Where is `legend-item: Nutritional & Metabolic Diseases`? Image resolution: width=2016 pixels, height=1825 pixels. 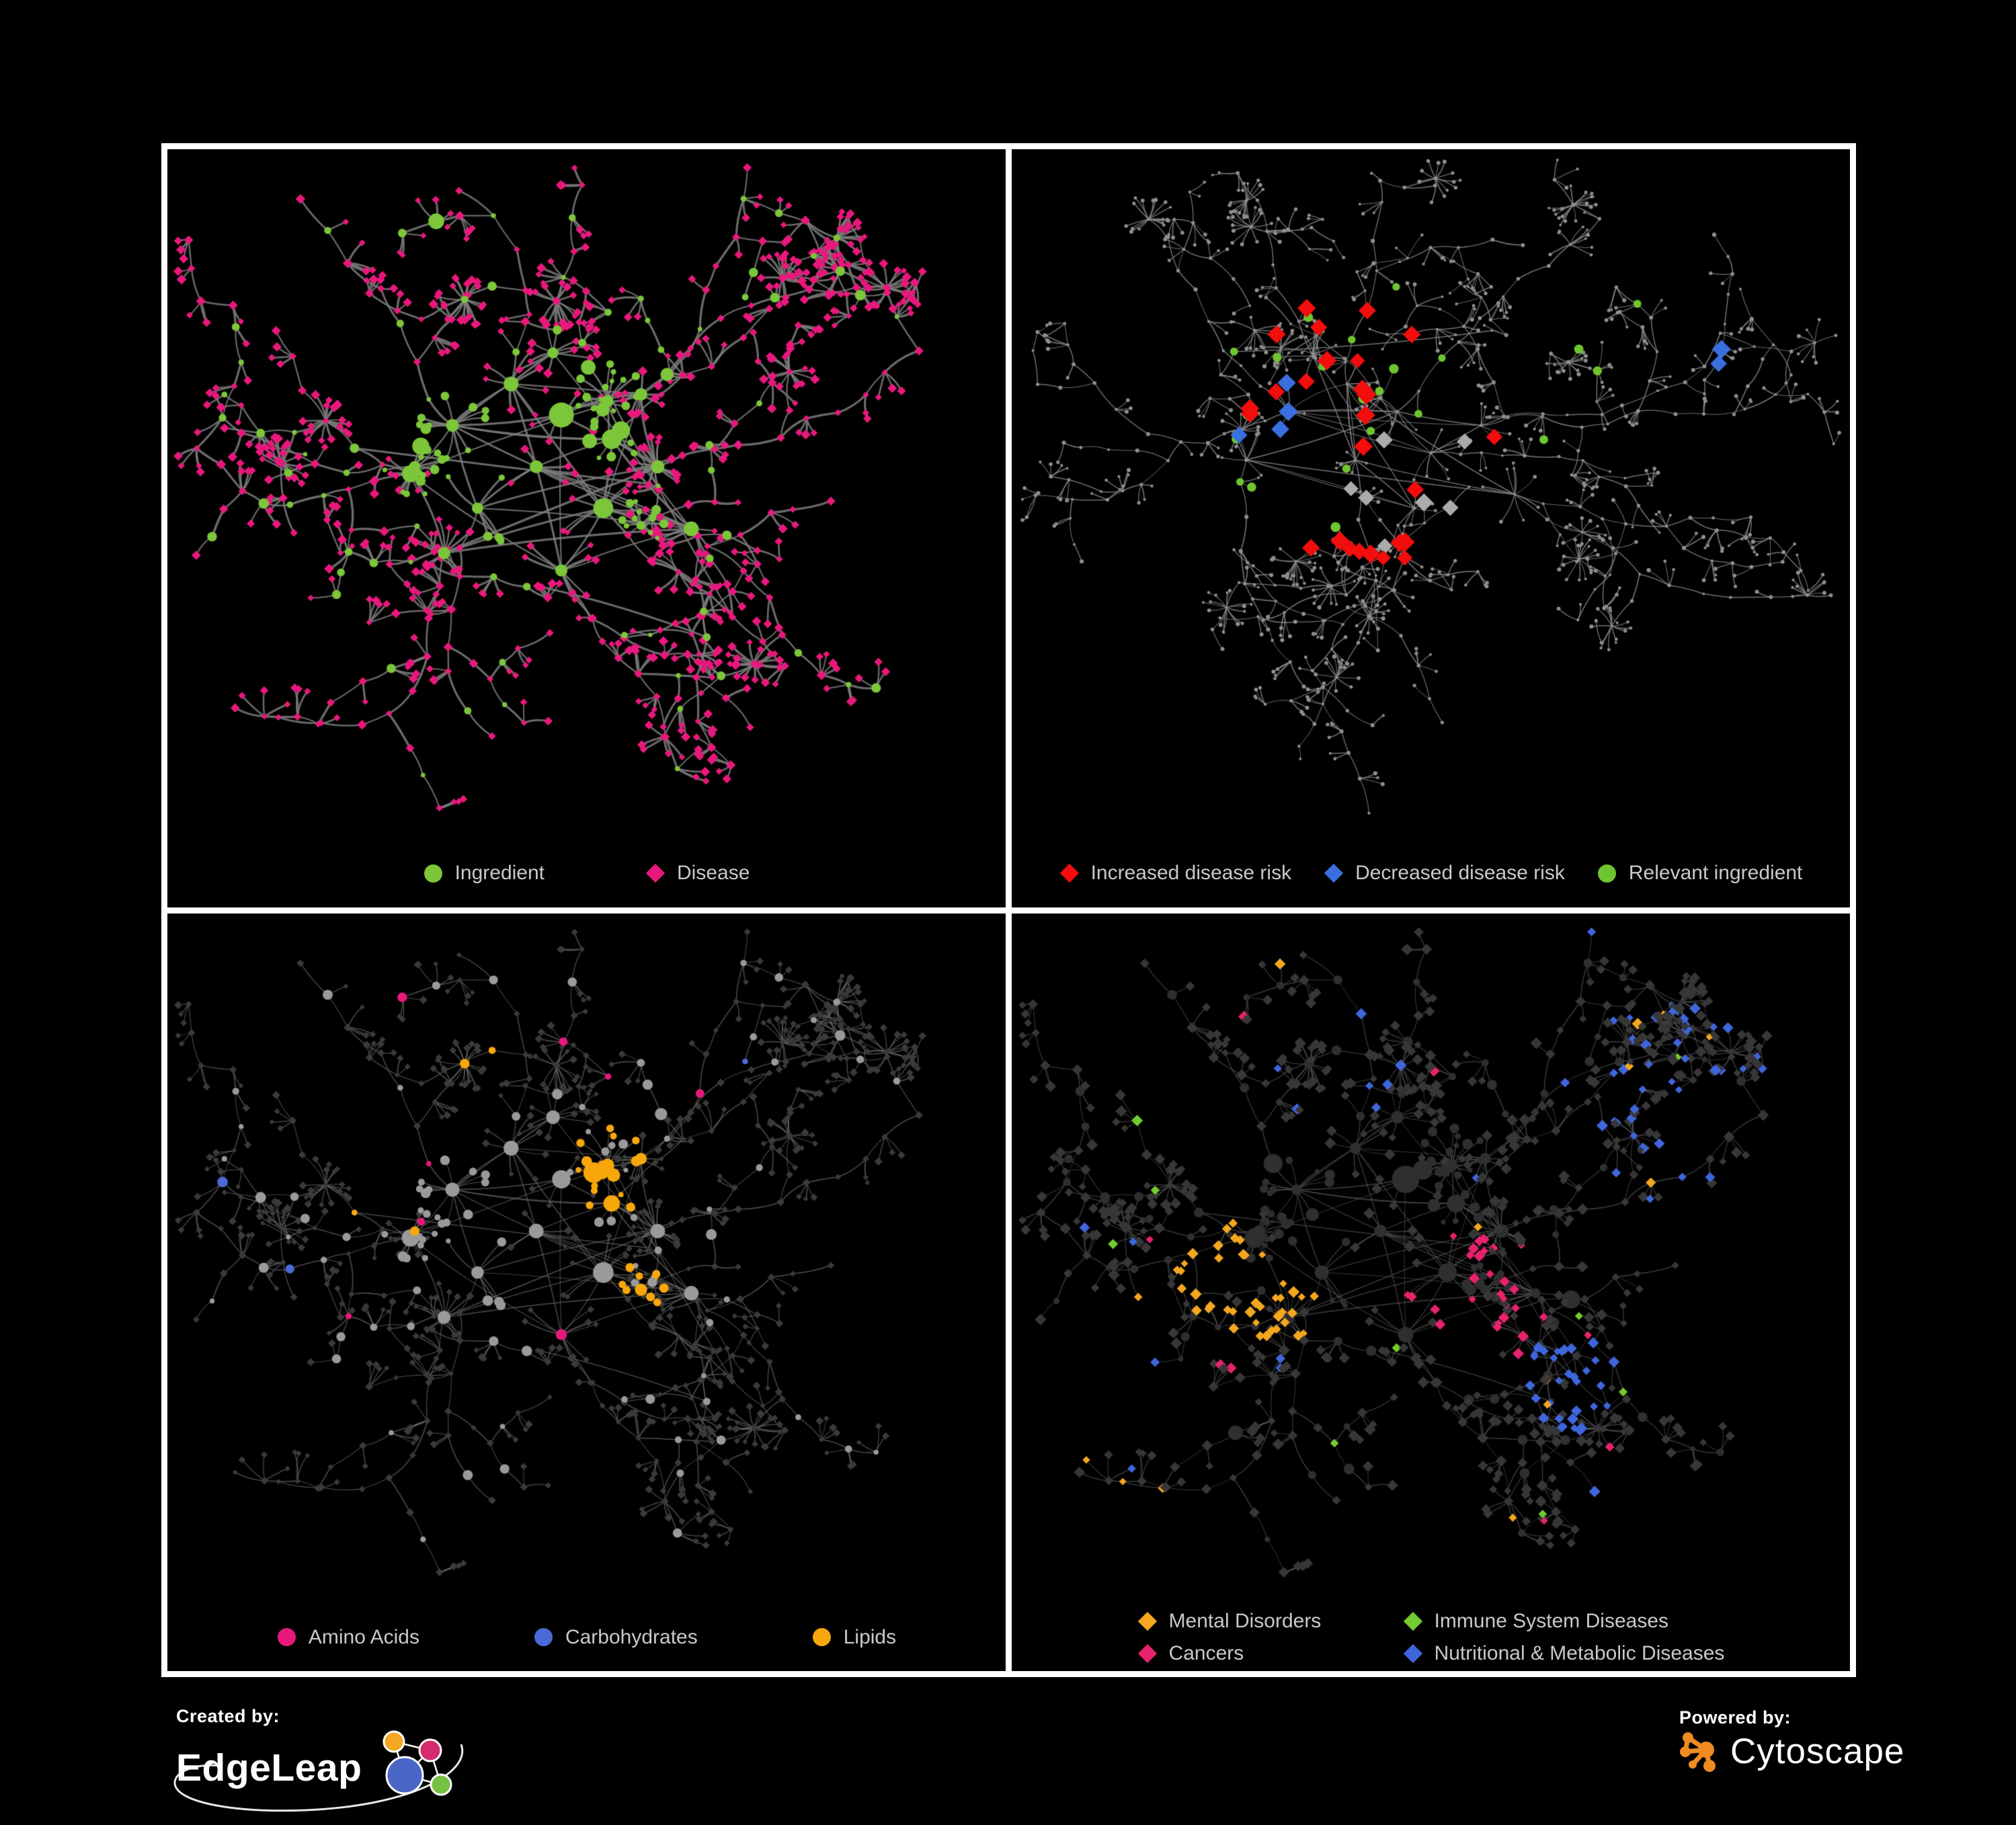
legend-item: Nutritional & Metabolic Diseases is located at coordinates (1564, 1653).